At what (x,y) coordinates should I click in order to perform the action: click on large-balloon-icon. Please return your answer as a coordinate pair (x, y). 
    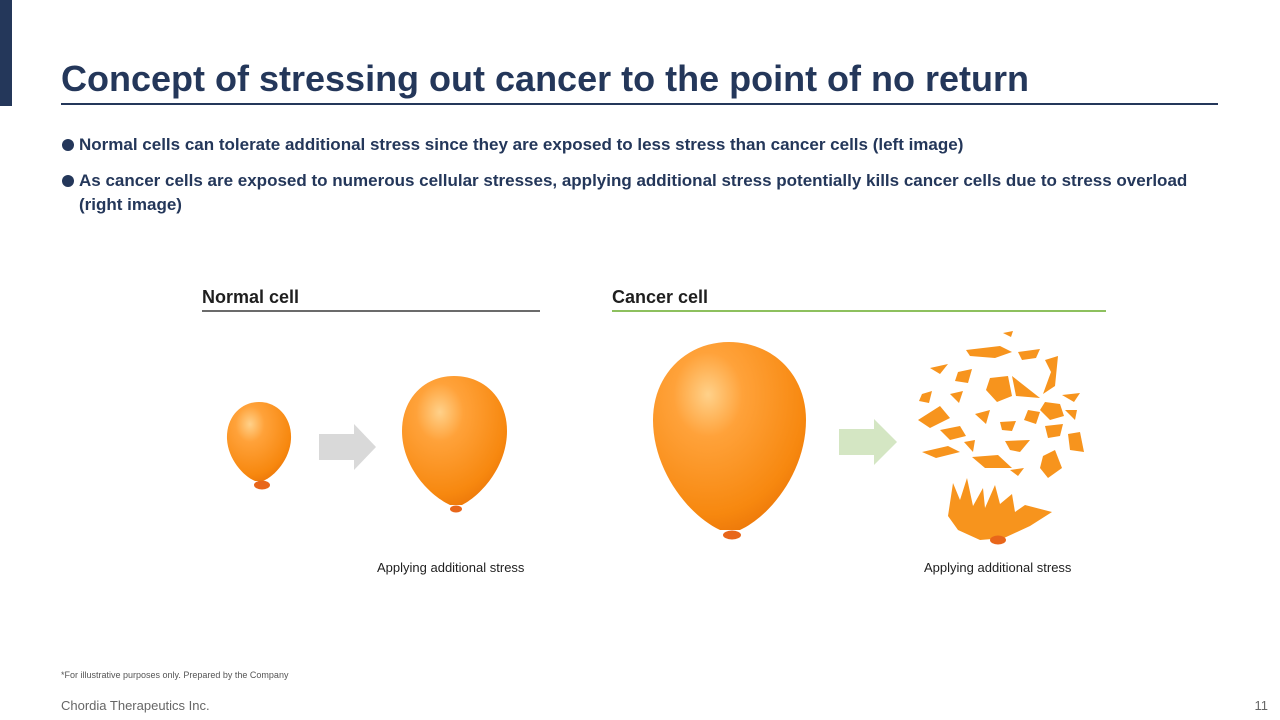
    Looking at the image, I should click on (729, 441).